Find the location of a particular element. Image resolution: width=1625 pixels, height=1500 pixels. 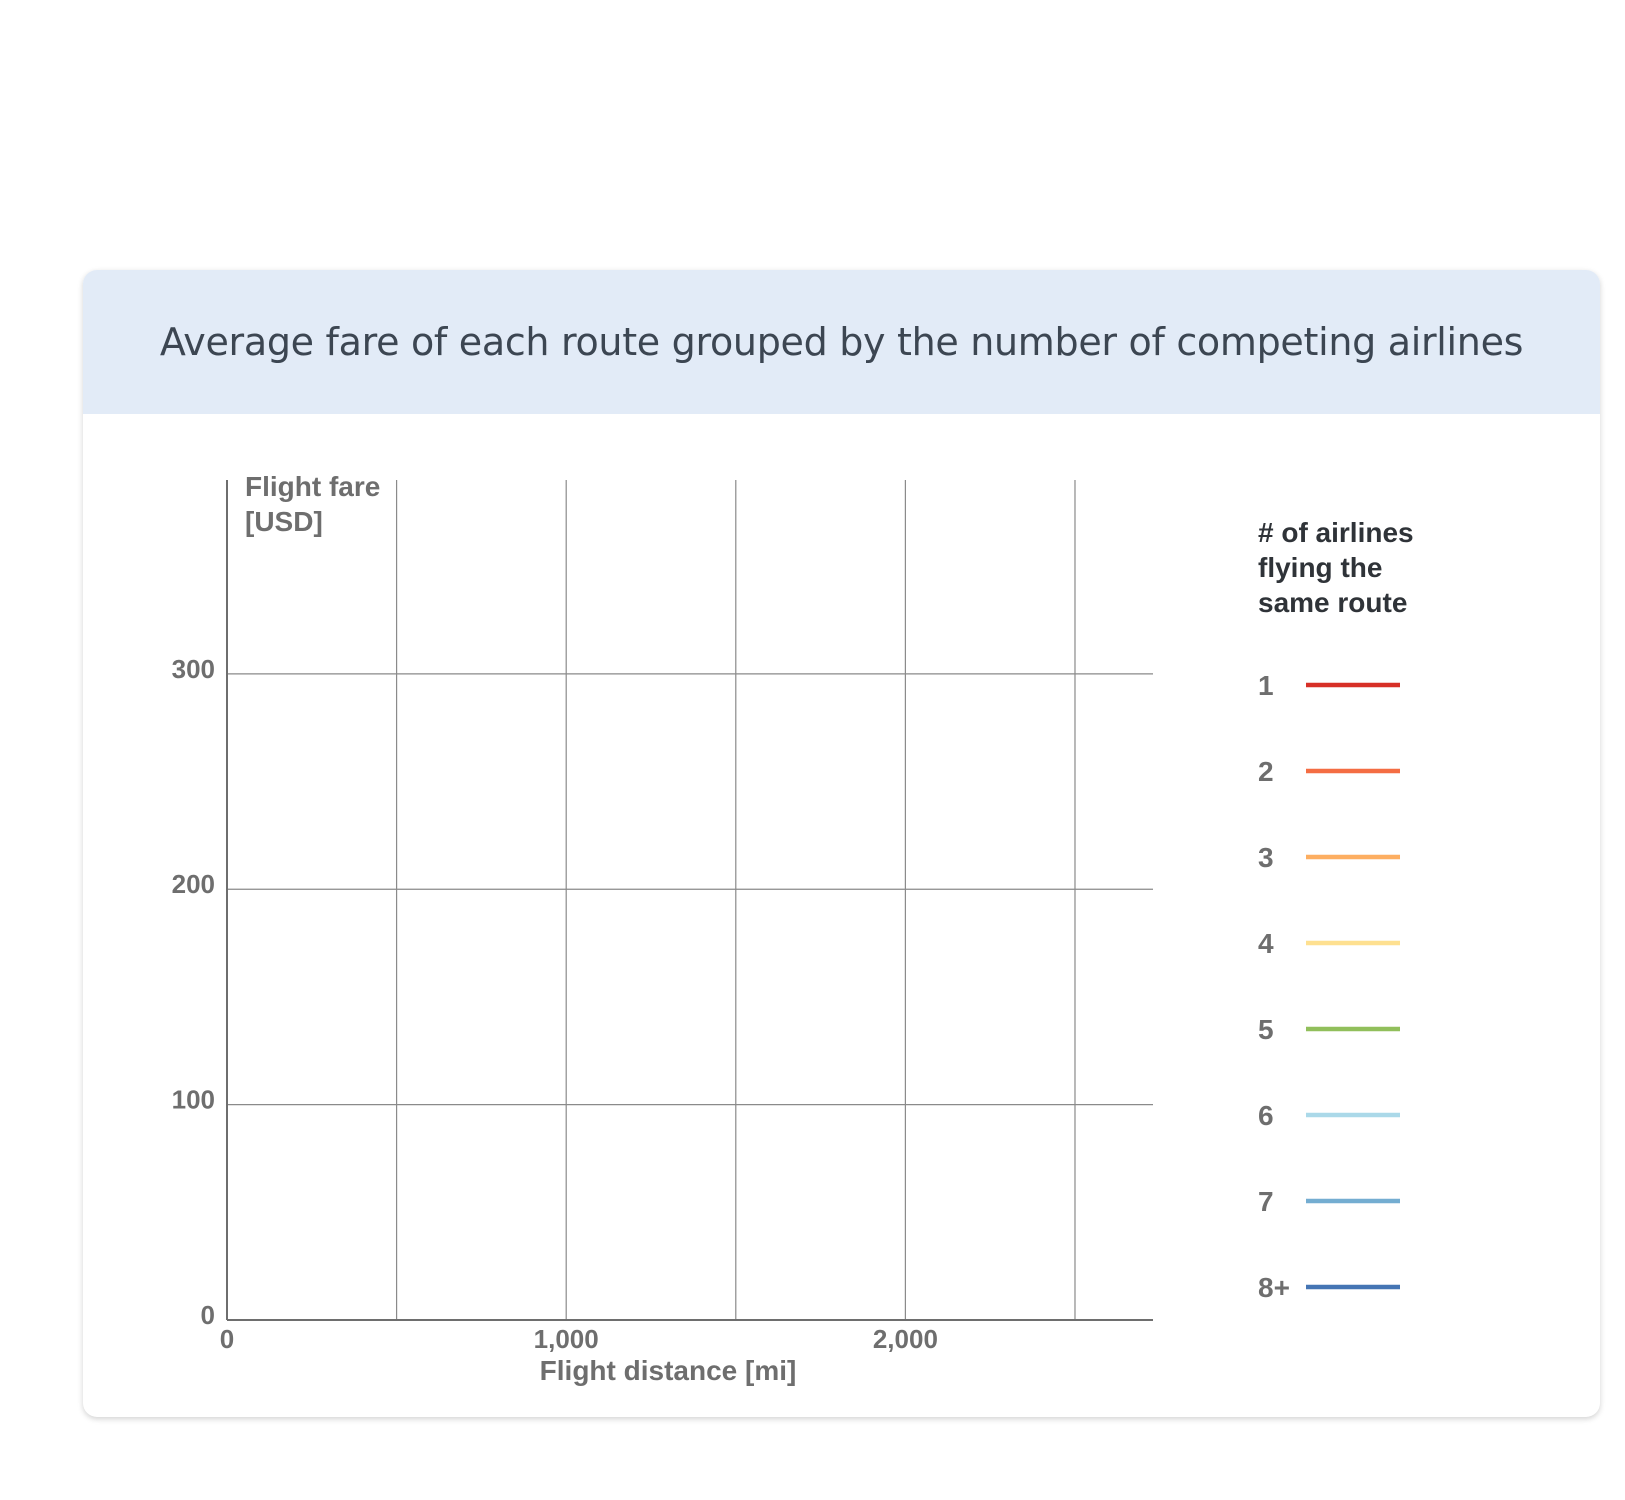

y-axis-title: [USD] is located at coordinates (284, 521).